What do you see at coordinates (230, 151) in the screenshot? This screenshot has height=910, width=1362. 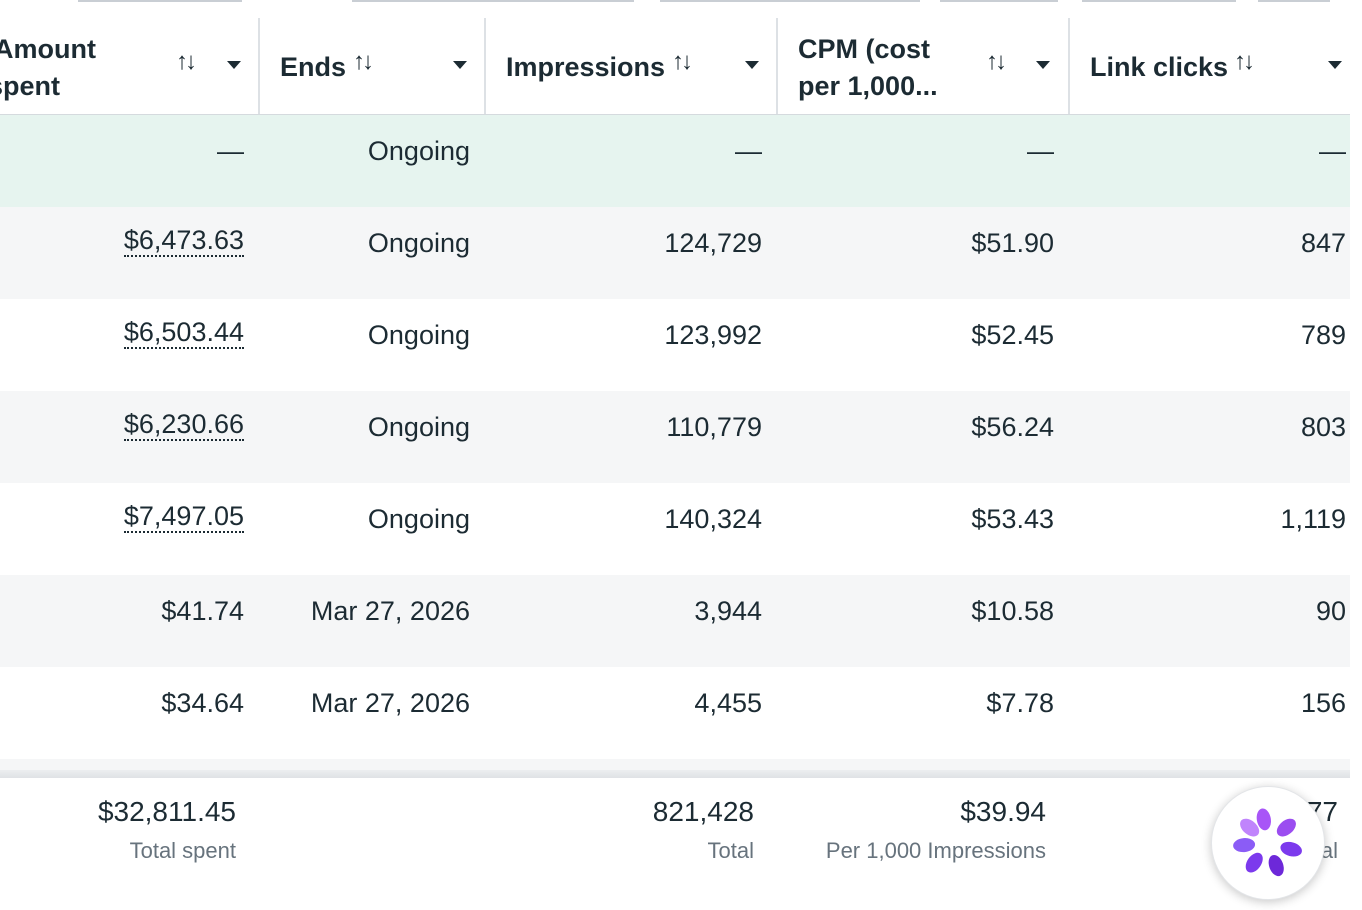 I see `cell-amount-spent: —` at bounding box center [230, 151].